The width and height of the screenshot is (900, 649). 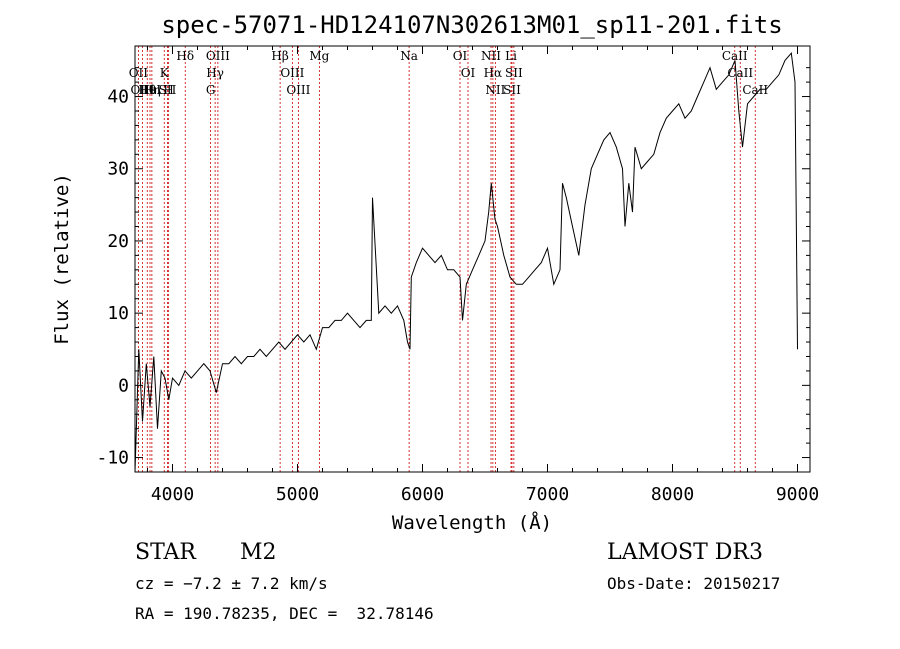 What do you see at coordinates (409, 56) in the screenshot?
I see `line-label: Na` at bounding box center [409, 56].